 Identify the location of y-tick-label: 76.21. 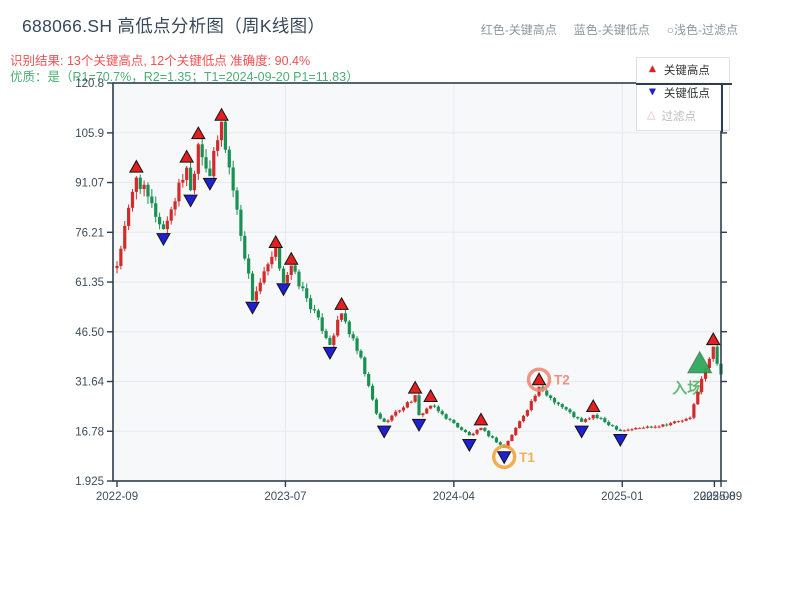
(89, 233).